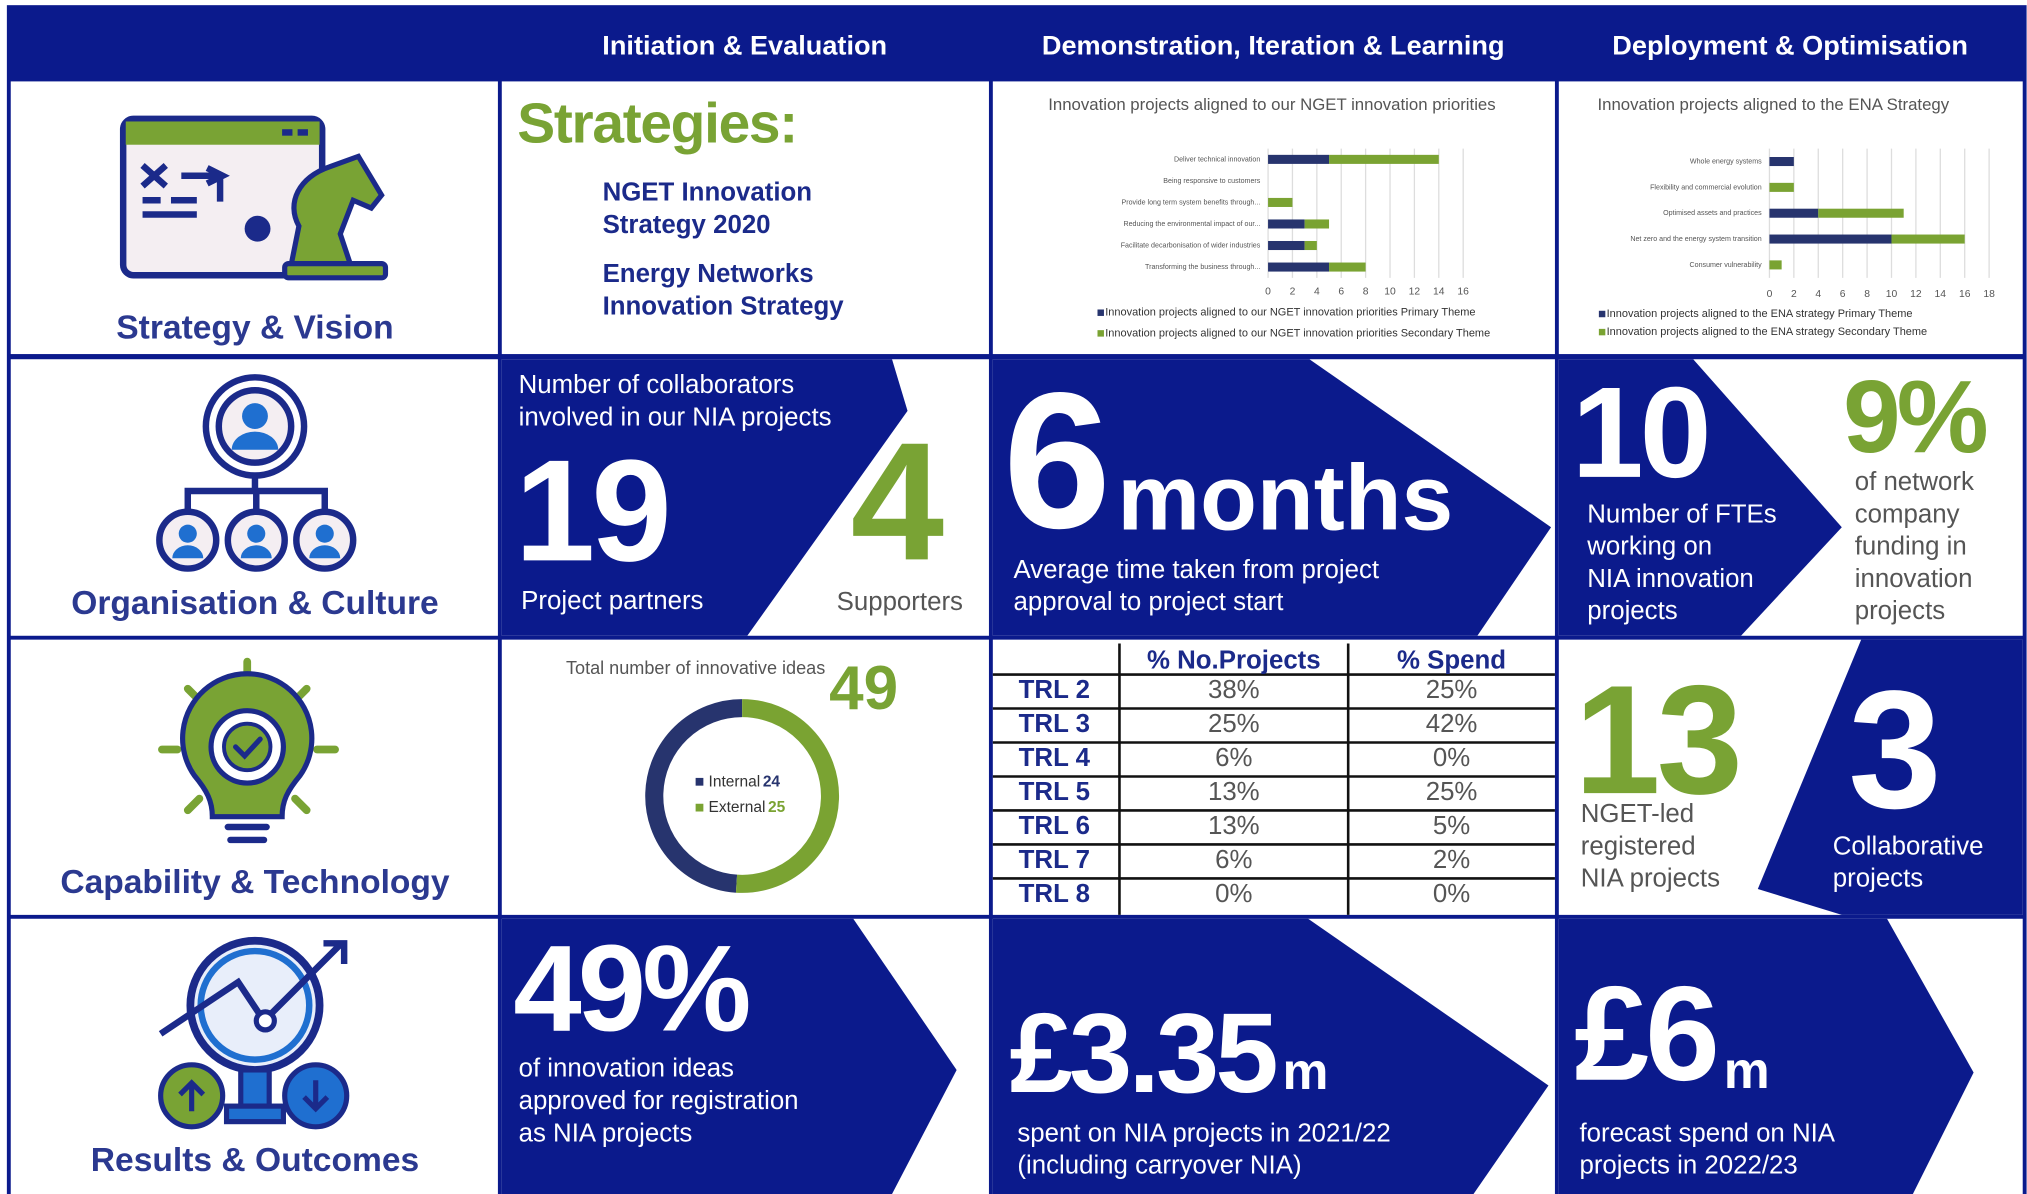  Describe the element at coordinates (772, 781) in the screenshot. I see `legend-value: 24` at that location.